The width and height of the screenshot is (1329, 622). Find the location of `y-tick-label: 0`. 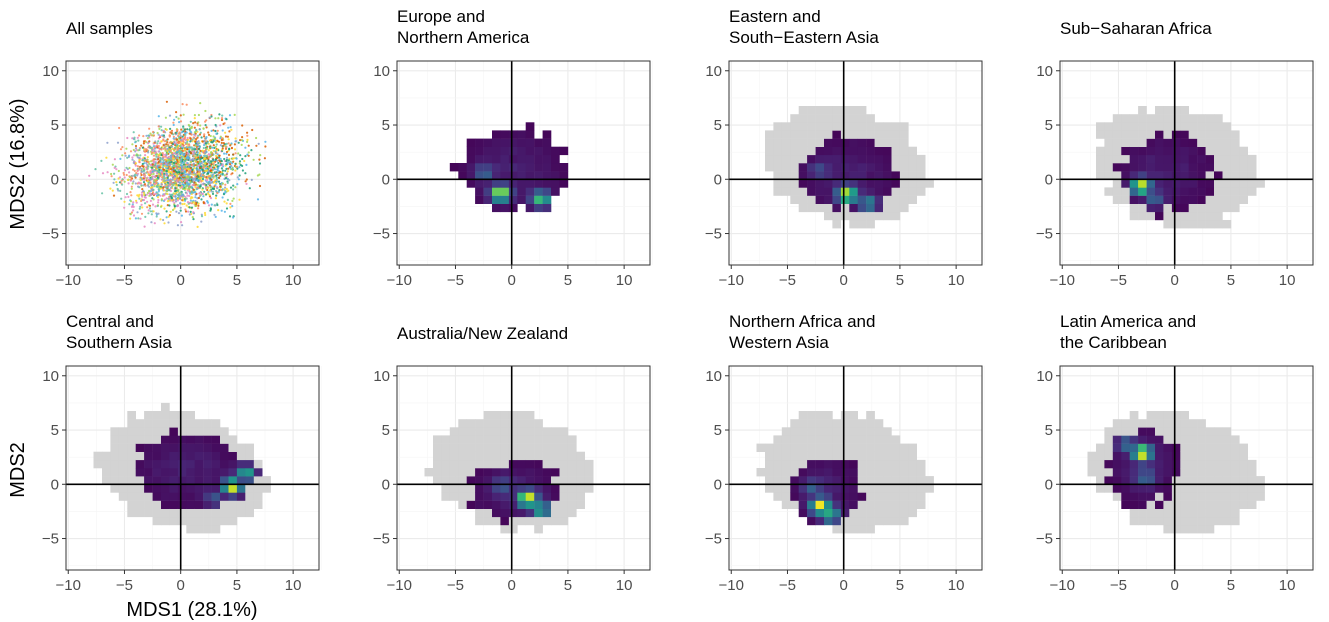

y-tick-label: 0 is located at coordinates (718, 179).